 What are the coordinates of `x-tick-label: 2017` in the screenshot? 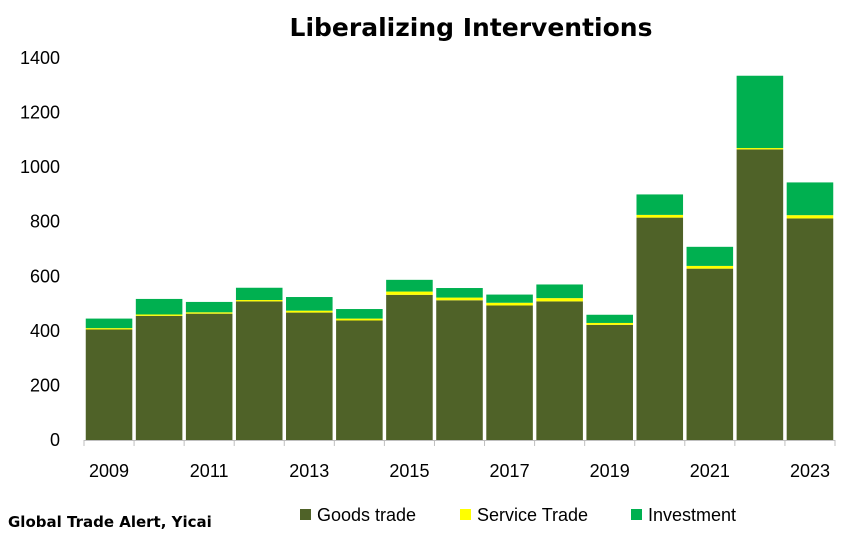 It's located at (510, 471).